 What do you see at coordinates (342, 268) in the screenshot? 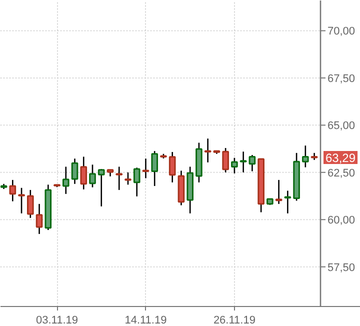
I see `y-tick-label: 57,50` at bounding box center [342, 268].